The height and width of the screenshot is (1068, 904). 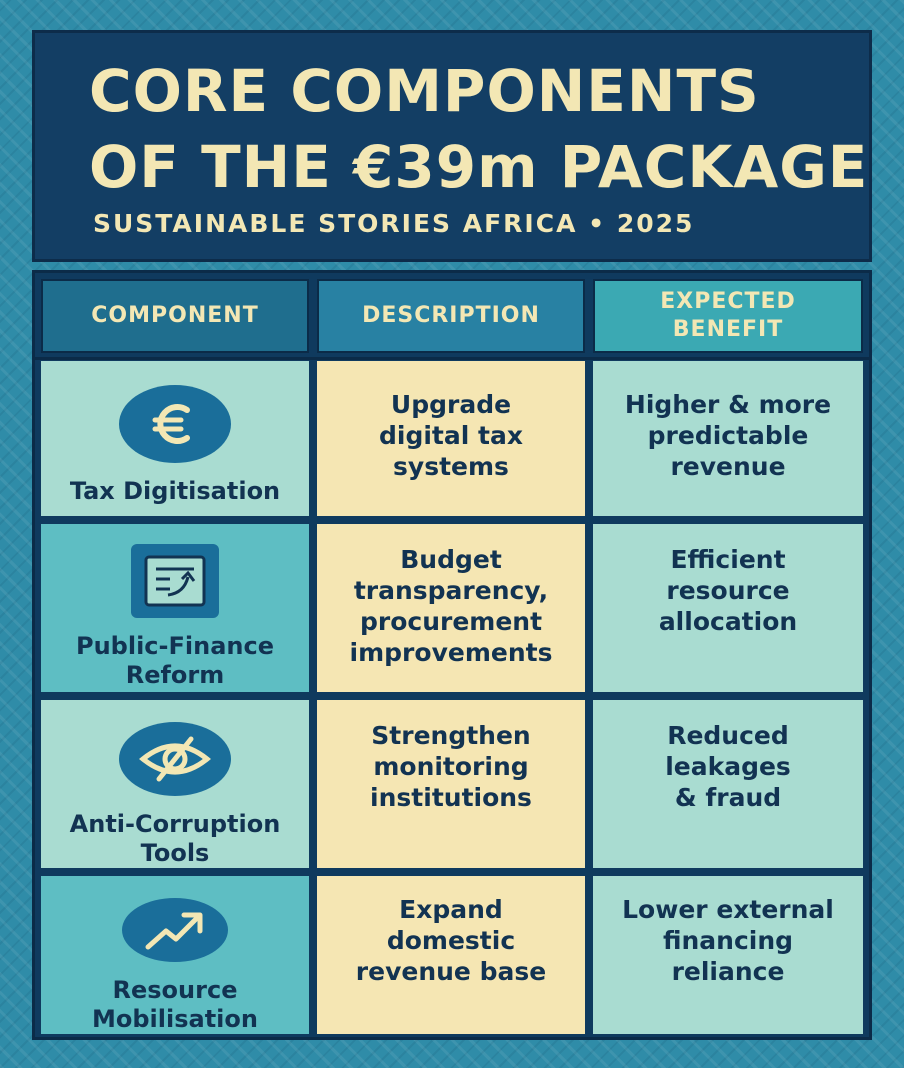 What do you see at coordinates (728, 955) in the screenshot?
I see `table-row-4-benefit: Lower external financing reliance` at bounding box center [728, 955].